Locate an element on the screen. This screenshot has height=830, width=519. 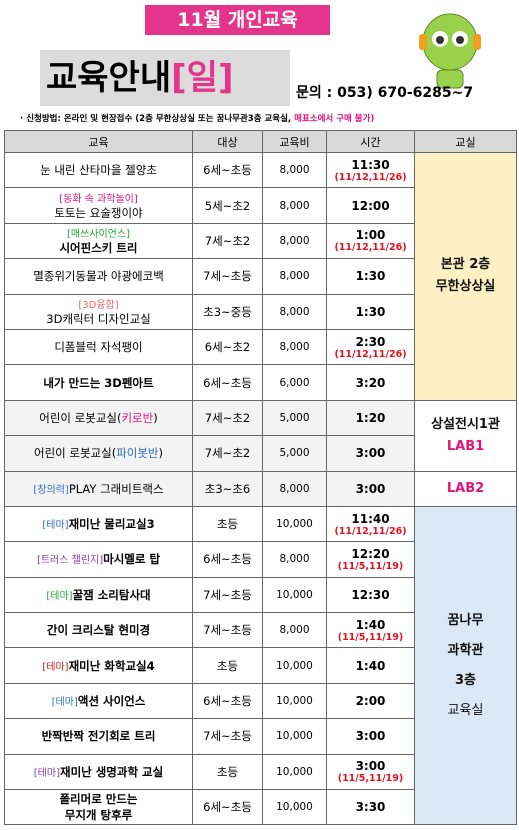
course-cell: 어린이 로봇교실(키로반) is located at coordinates (98, 418).